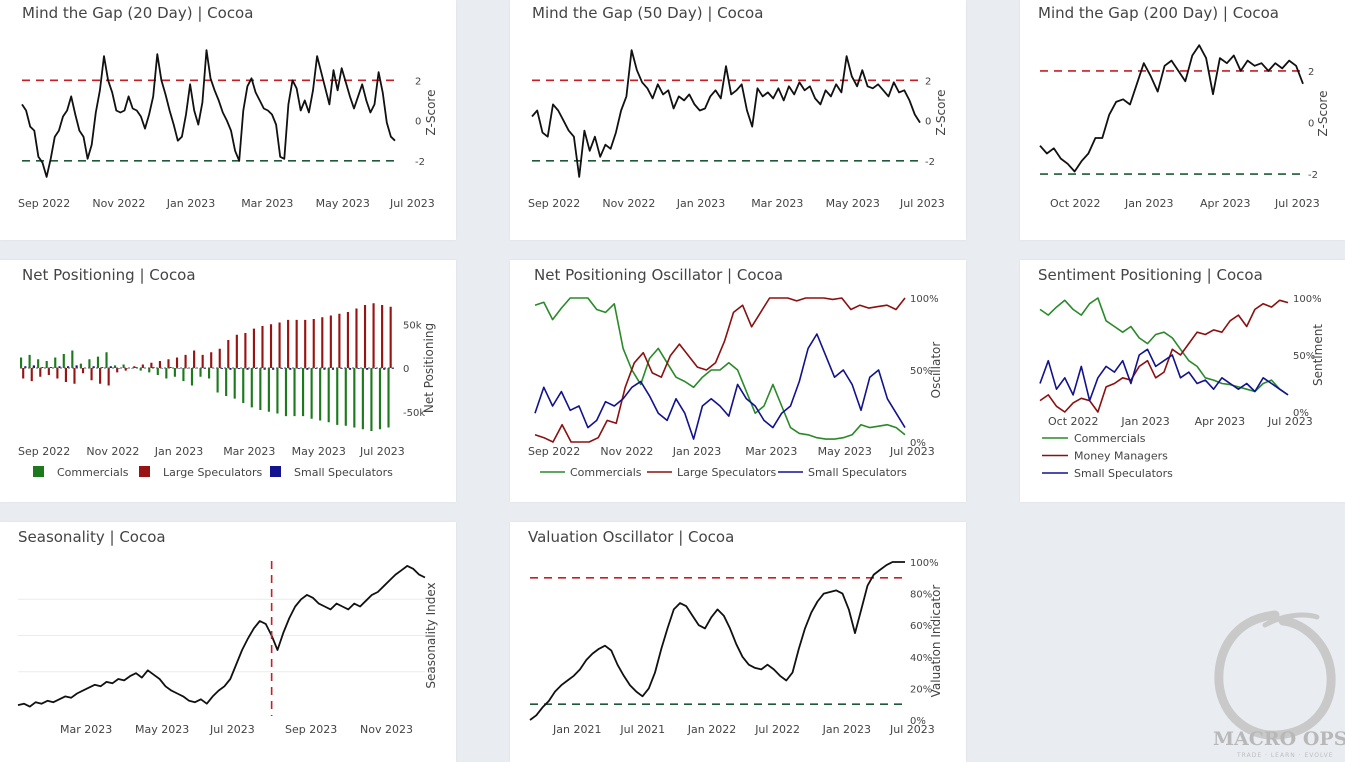 This screenshot has width=1345, height=762. I want to click on y-axis-label: Valuation Indicator, so click(936, 641).